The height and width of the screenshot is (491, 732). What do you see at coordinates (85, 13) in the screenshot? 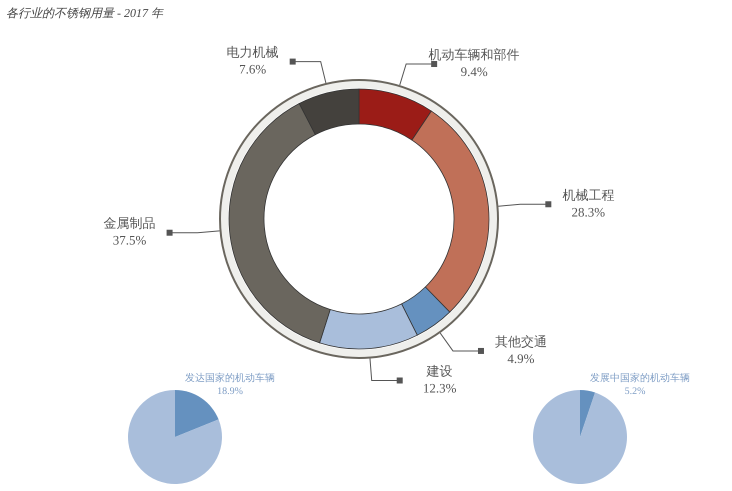
I see `chart-title: 各行业的不锈钢用量 - 2017 年` at bounding box center [85, 13].